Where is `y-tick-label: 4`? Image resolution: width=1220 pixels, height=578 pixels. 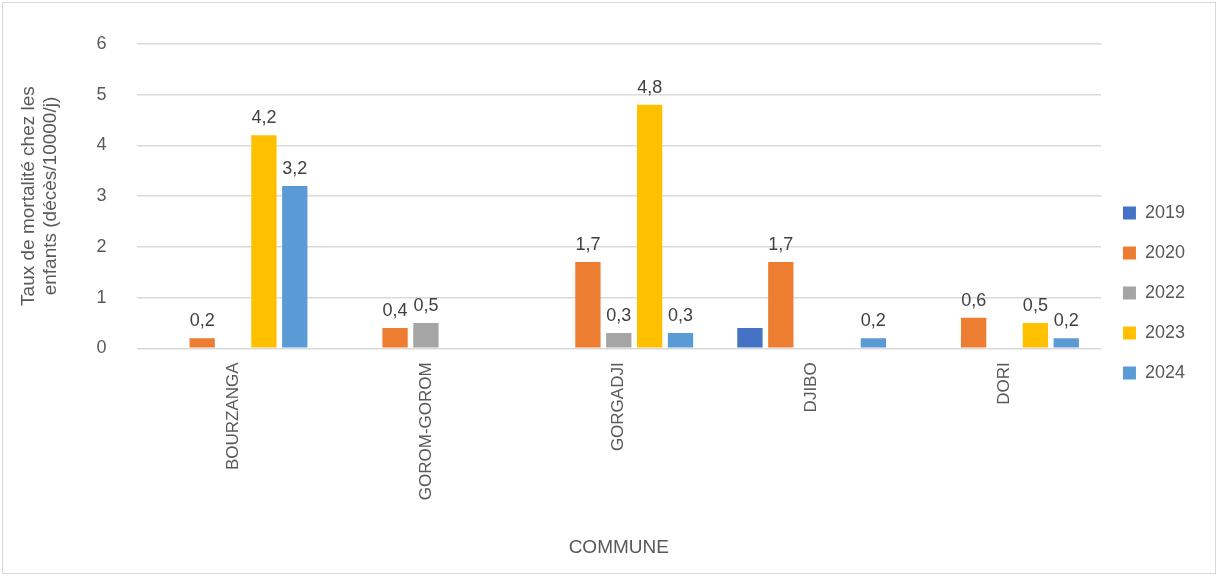 y-tick-label: 4 is located at coordinates (101, 144).